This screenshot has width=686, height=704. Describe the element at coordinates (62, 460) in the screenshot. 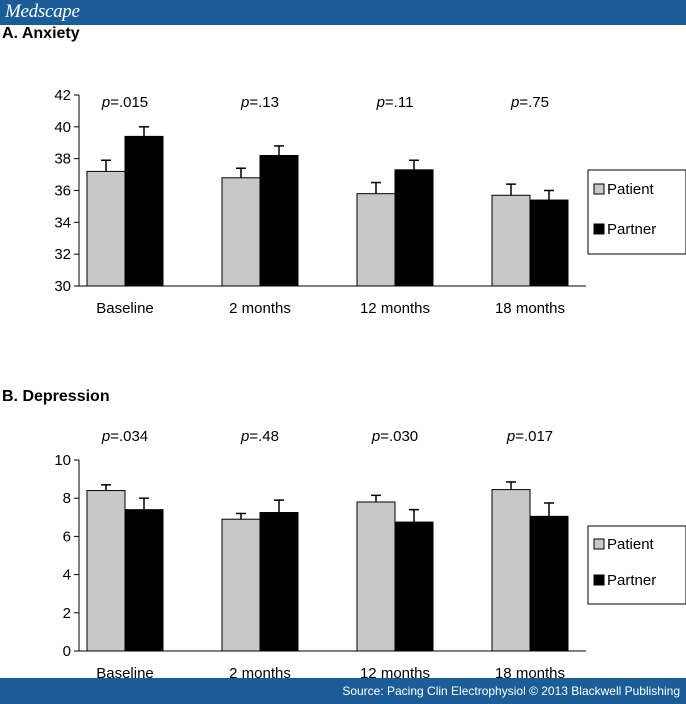

I see `y-tick-label: 10` at that location.